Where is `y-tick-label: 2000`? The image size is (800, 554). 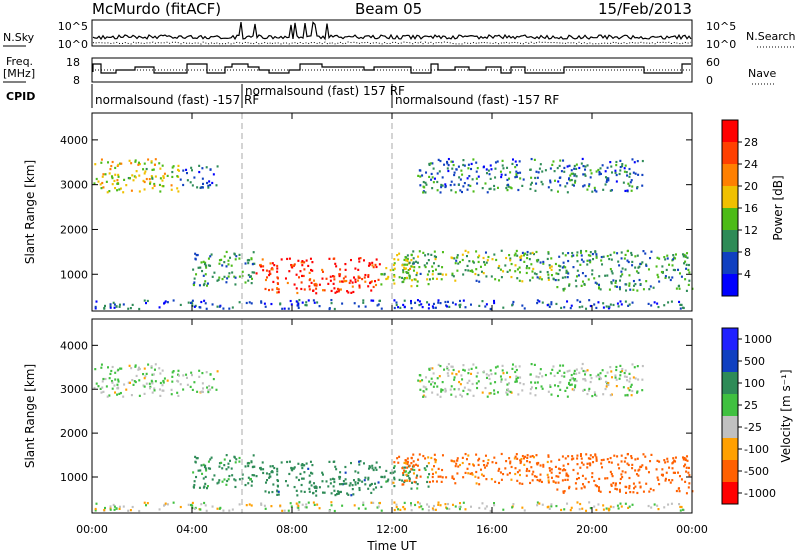
y-tick-label: 2000 is located at coordinates (74, 229).